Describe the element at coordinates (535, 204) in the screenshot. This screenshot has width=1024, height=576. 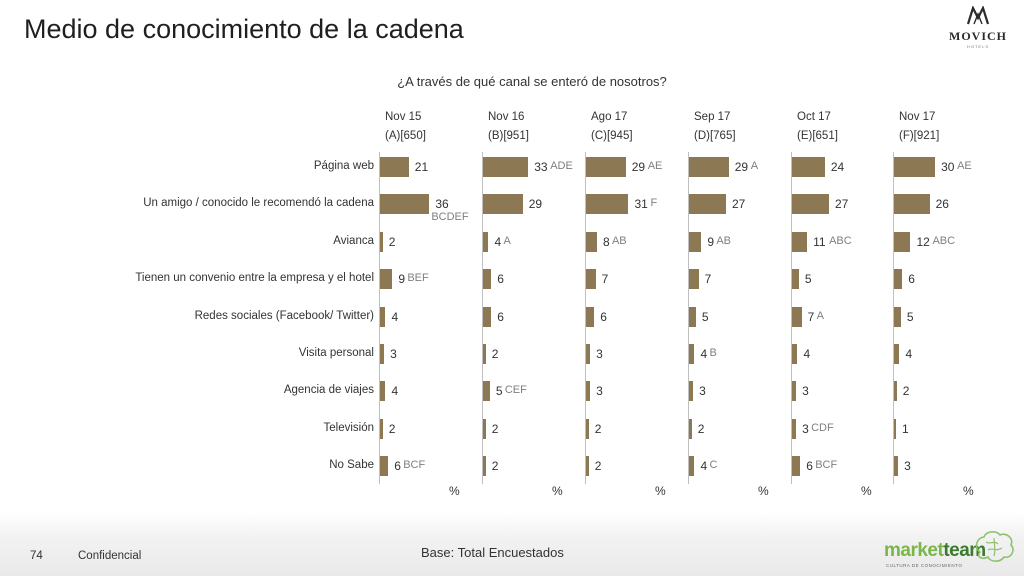
I see `data-label: 29` at that location.